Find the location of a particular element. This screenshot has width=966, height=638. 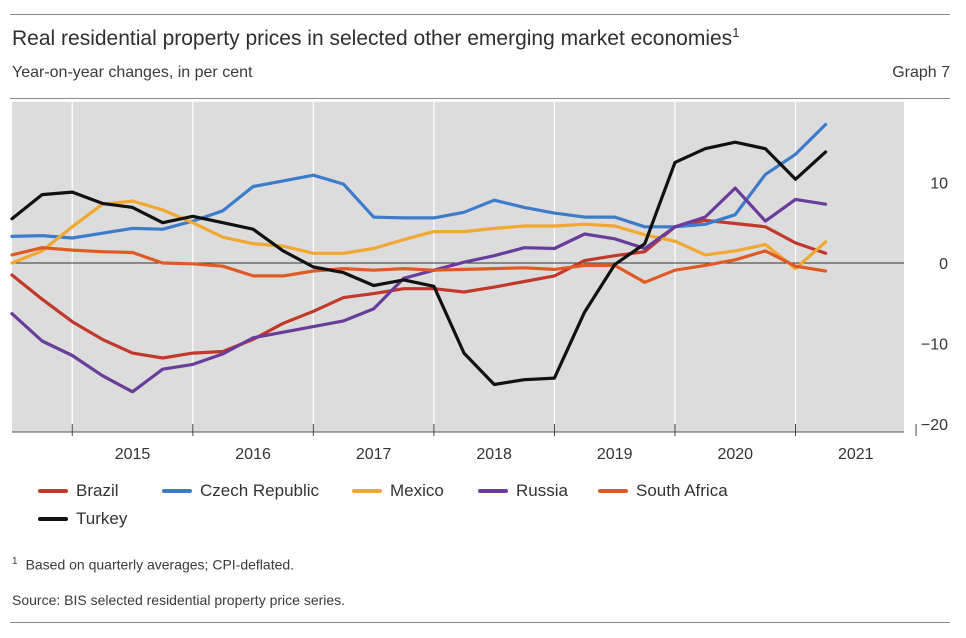

legend-label-czech-republic: Czech Republic is located at coordinates (260, 490).